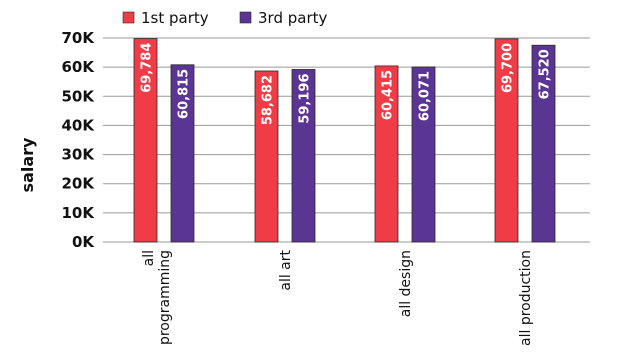  What do you see at coordinates (305, 98) in the screenshot?
I see `bar-value-label: 59,196` at bounding box center [305, 98].